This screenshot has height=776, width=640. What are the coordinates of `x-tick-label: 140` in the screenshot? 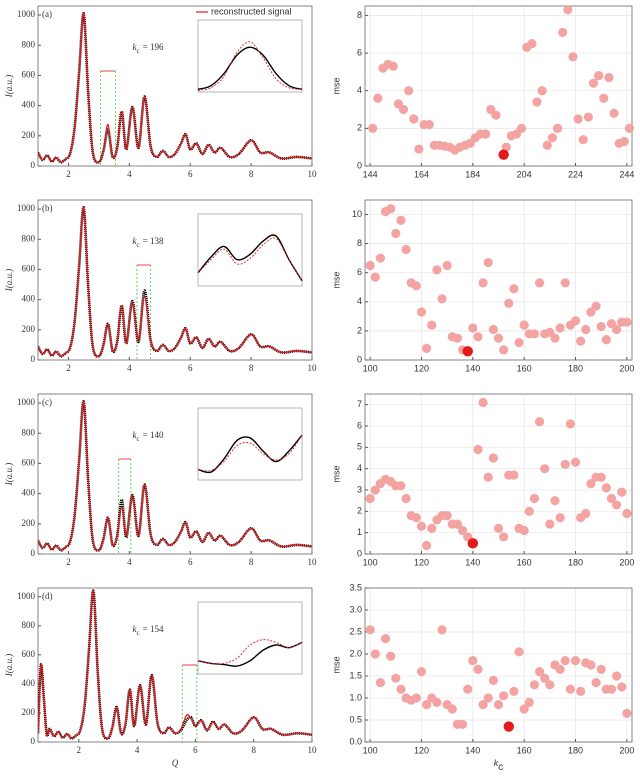 It's located at (472, 562).